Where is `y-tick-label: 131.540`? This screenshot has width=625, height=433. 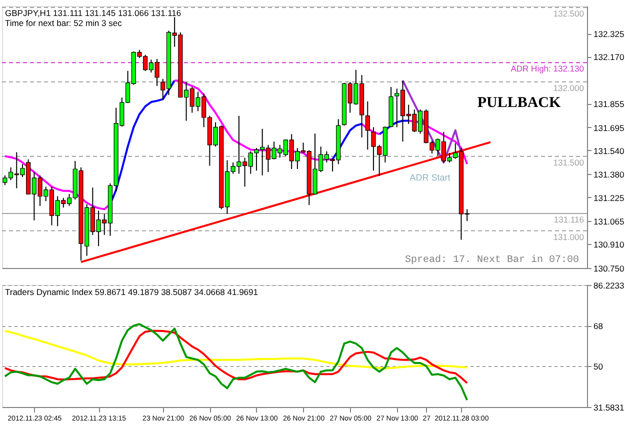 y-tick-label: 131.540 is located at coordinates (609, 151).